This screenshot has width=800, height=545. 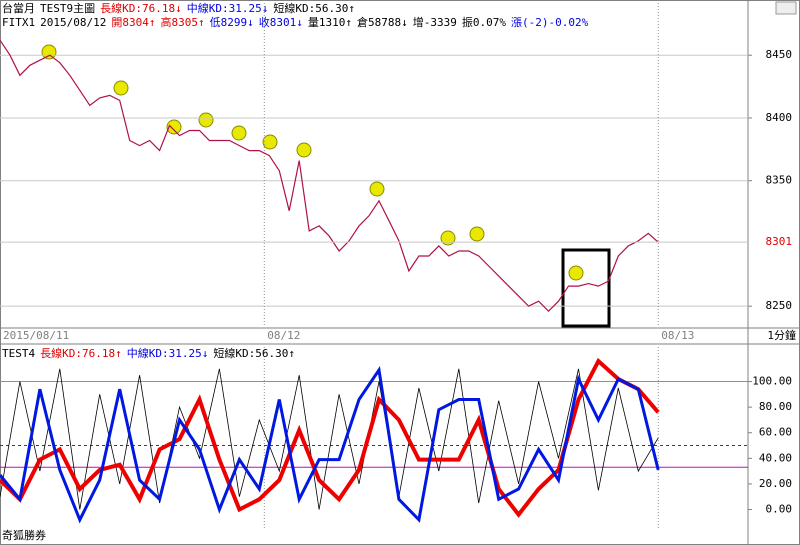 What do you see at coordinates (677, 335) in the screenshot?
I see `x-tick-label: 08/13` at bounding box center [677, 335].